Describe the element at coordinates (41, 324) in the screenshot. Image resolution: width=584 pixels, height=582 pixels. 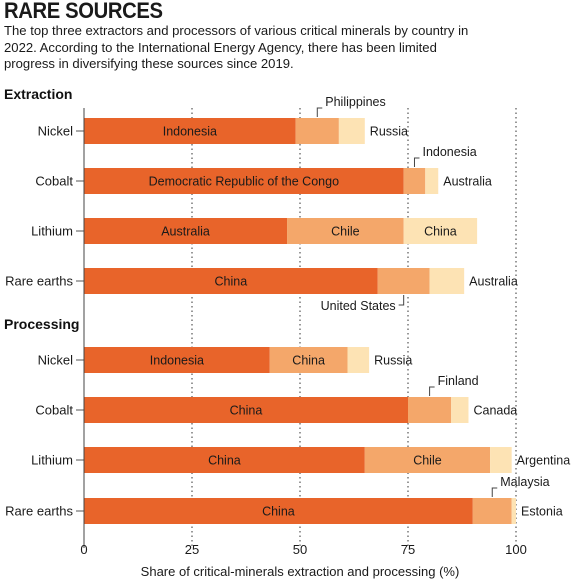
I see `group-header-processing: Processing` at that location.